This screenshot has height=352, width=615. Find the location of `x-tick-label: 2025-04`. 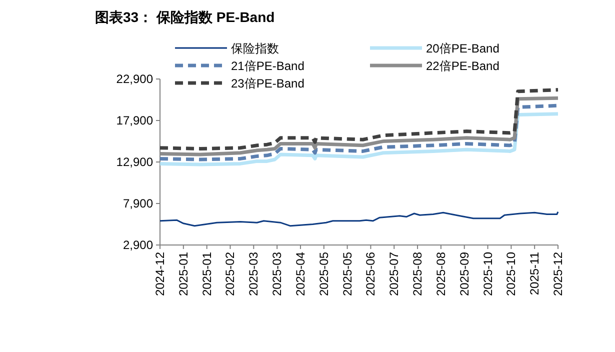

x-tick-label: 2025-04 is located at coordinates (300, 274).